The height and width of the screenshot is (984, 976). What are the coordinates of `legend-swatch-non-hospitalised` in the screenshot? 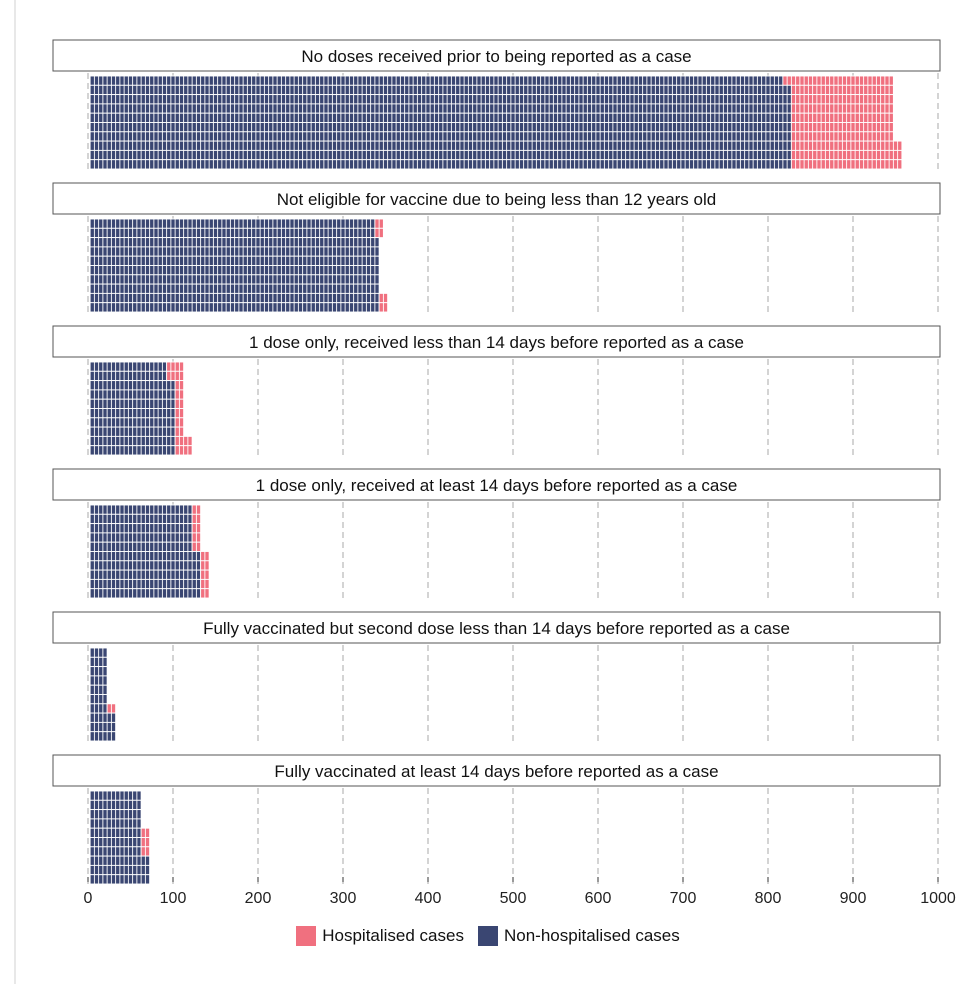 It's located at (487, 936).